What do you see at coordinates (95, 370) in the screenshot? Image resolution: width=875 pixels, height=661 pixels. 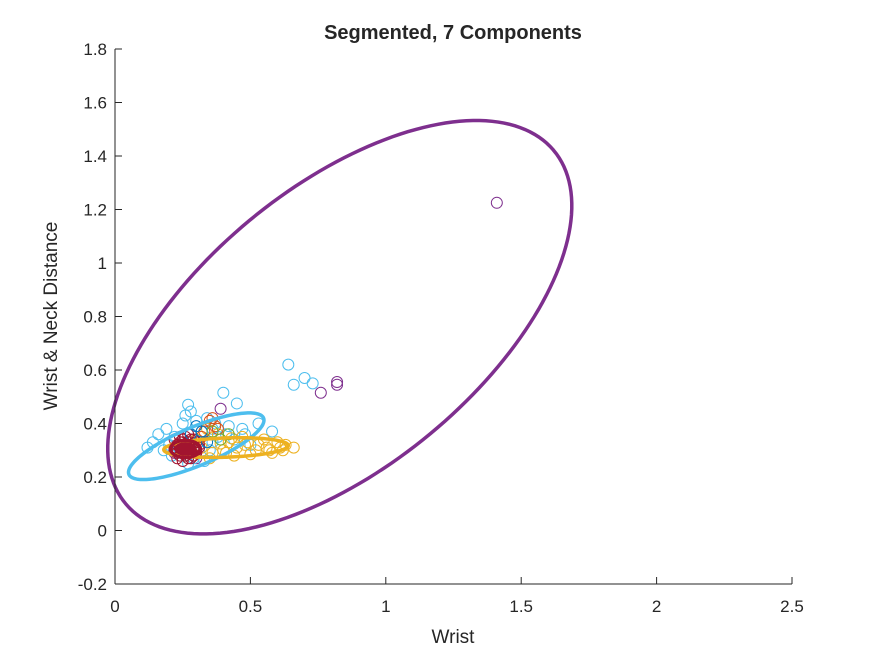 I see `y-tick-label: 0.6` at bounding box center [95, 370].